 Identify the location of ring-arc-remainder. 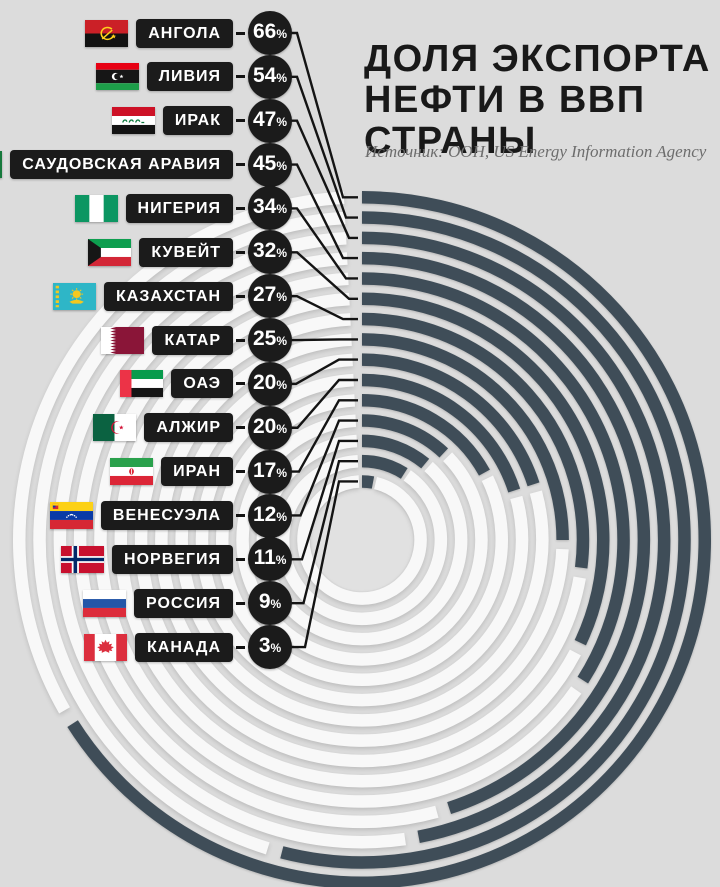
(362, 540).